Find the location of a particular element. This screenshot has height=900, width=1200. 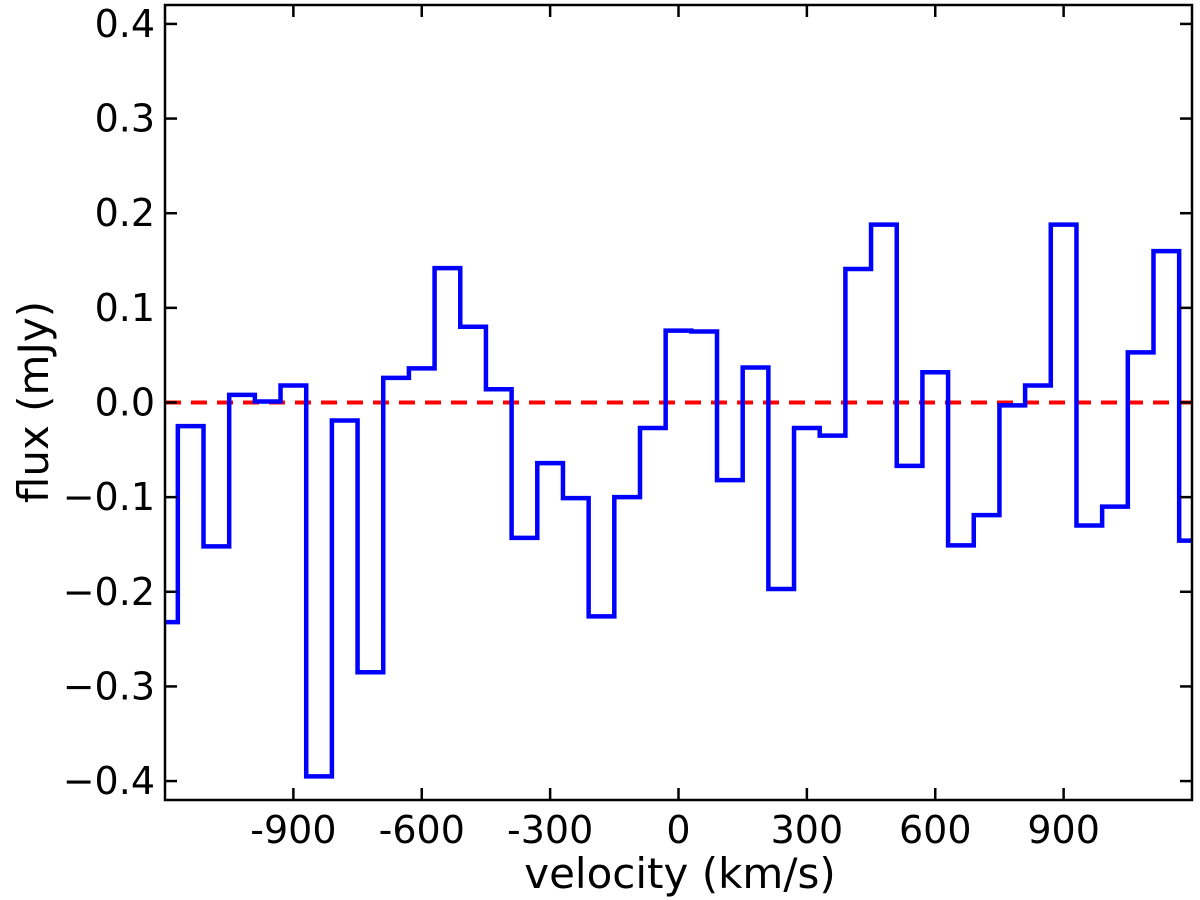

y-axis-label: flux (mJy) is located at coordinates (33, 402).